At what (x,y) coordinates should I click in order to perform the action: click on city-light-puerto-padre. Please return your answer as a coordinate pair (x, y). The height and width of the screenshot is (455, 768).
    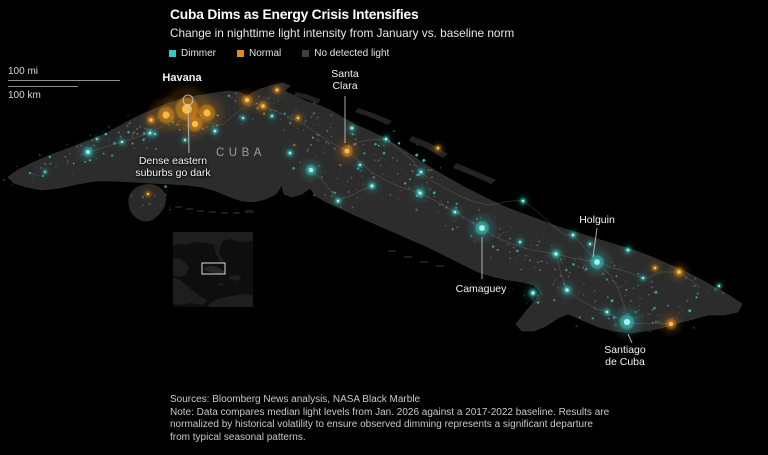
    Looking at the image, I should click on (573, 235).